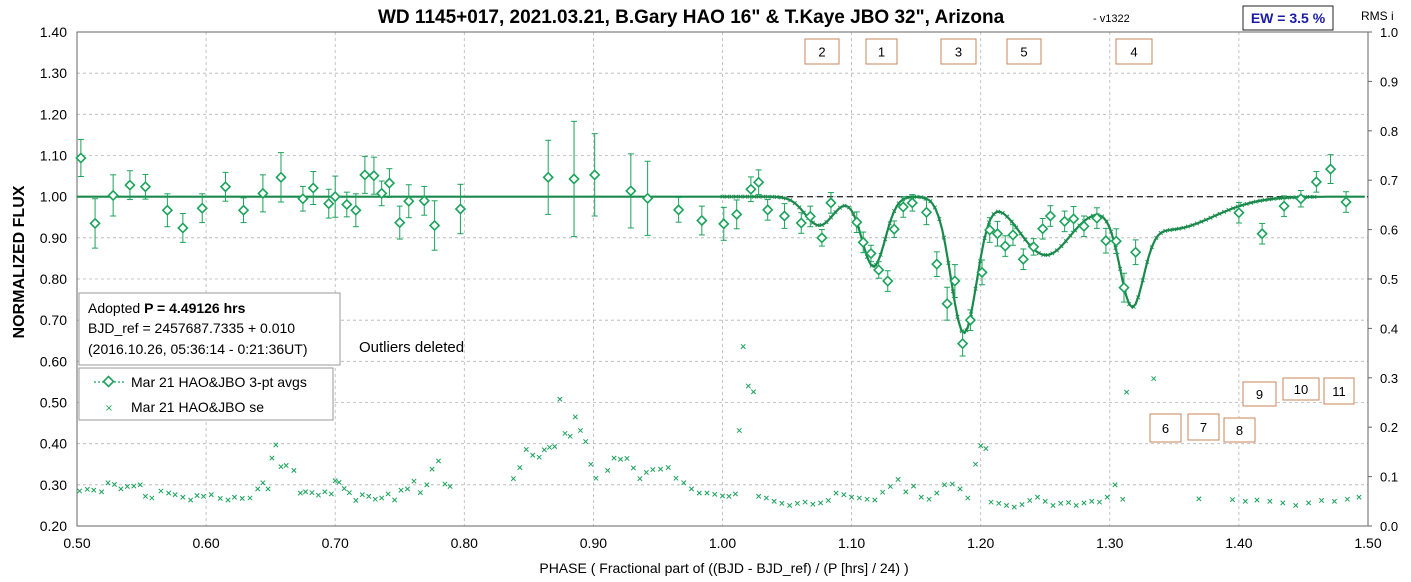  Describe the element at coordinates (1288, 18) in the screenshot. I see `ew-box` at that location.